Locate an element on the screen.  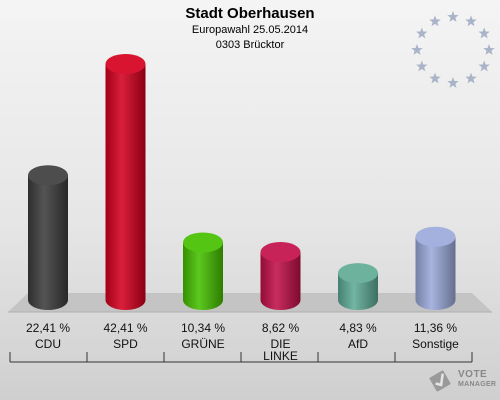
bar-sonstige is located at coordinates (435, 268).